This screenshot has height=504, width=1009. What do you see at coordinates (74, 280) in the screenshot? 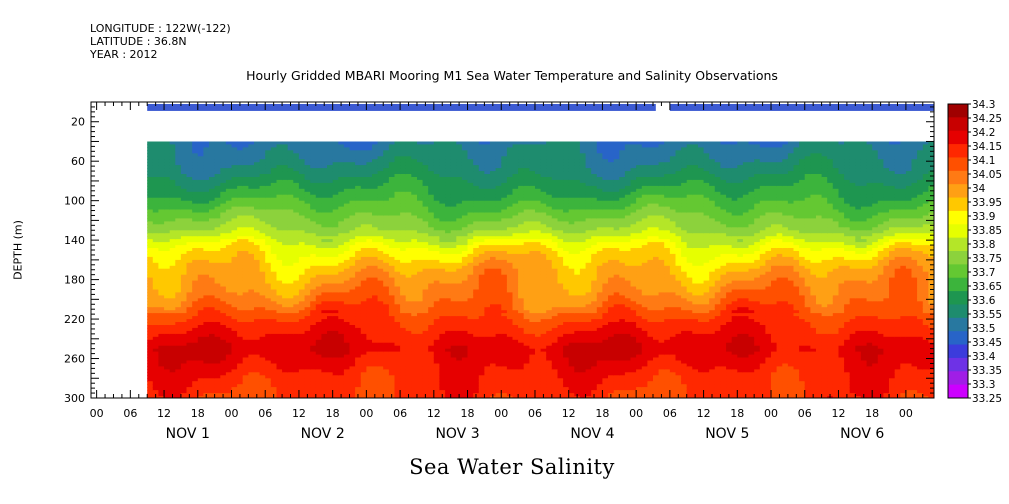
I see `y-tick-label: 180` at bounding box center [74, 280].